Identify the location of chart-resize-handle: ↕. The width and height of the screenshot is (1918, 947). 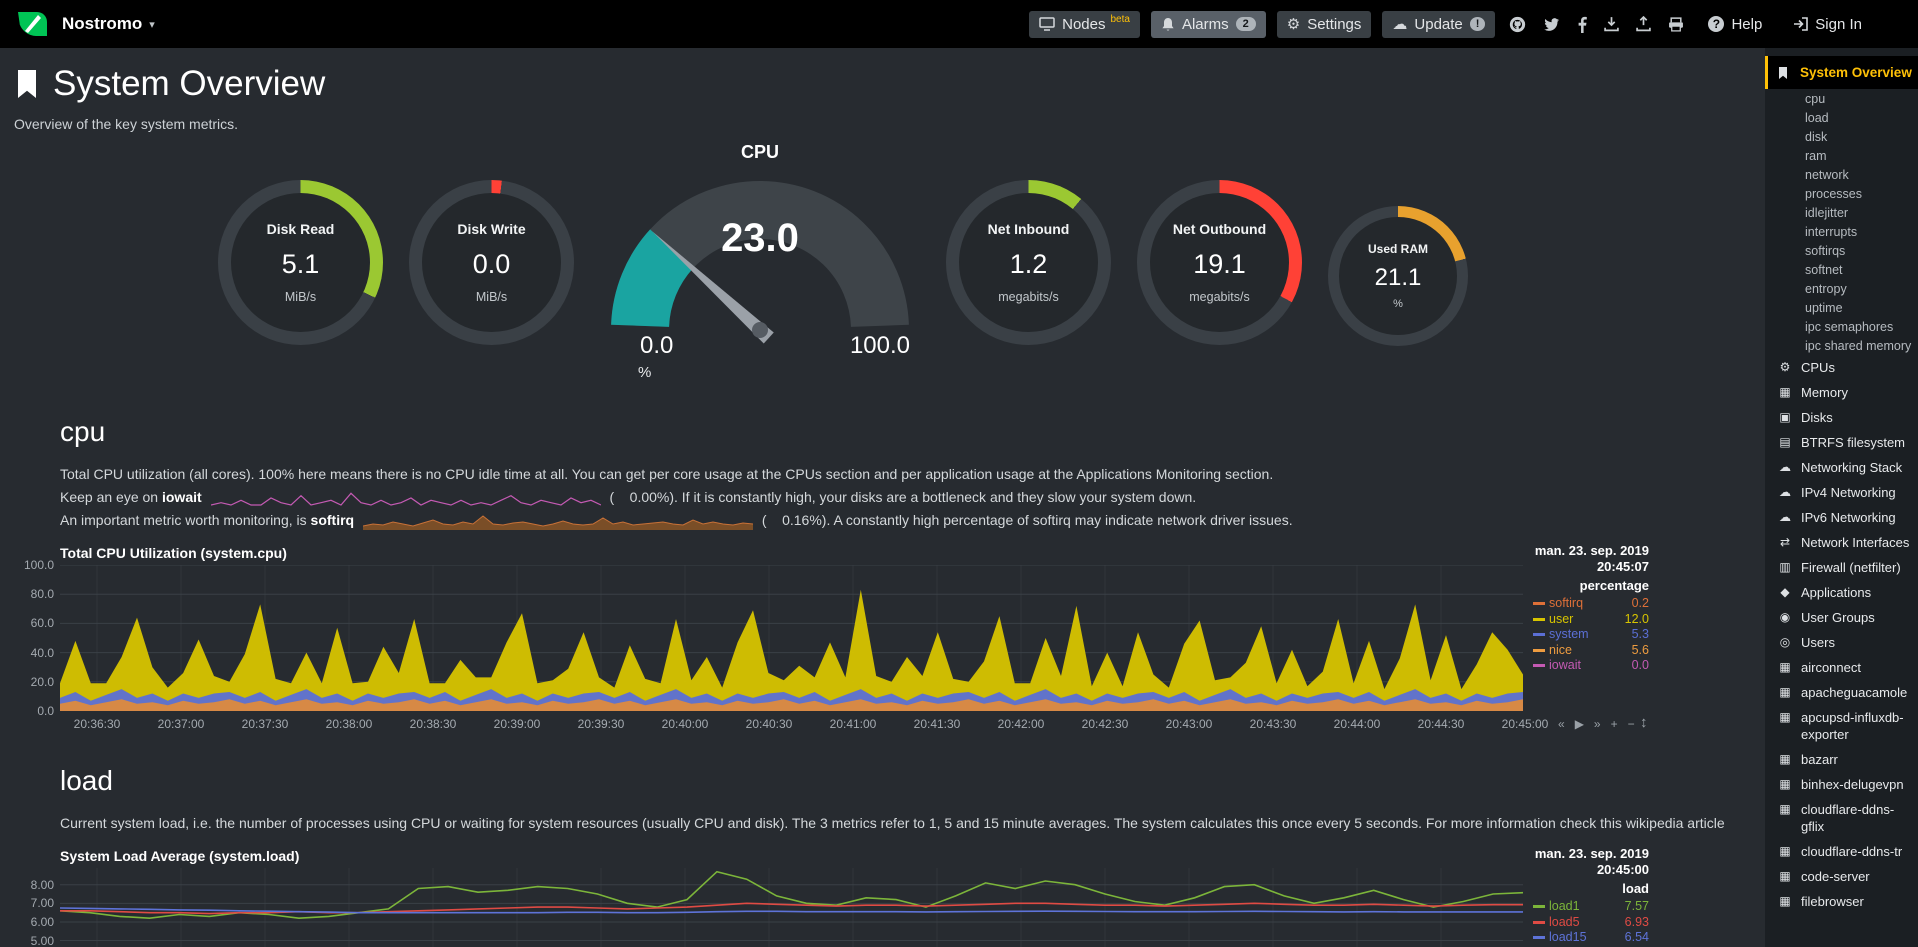
(1644, 722).